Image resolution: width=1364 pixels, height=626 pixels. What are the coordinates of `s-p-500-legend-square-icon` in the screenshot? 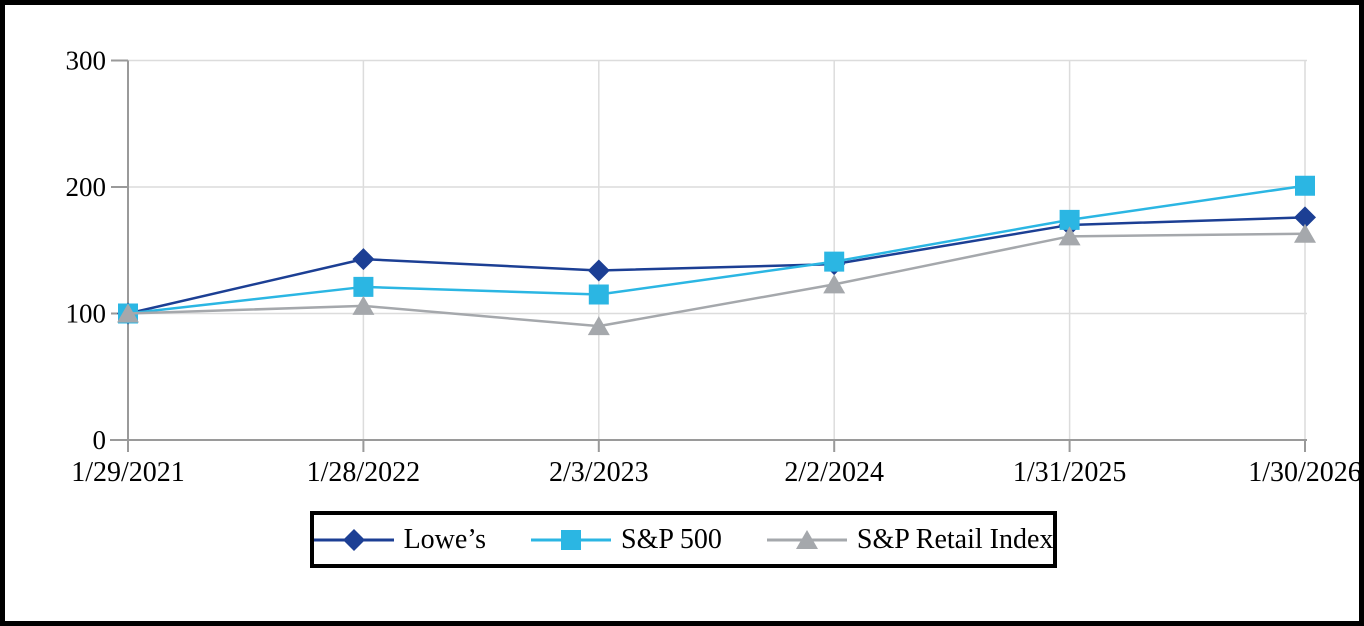 It's located at (571, 539).